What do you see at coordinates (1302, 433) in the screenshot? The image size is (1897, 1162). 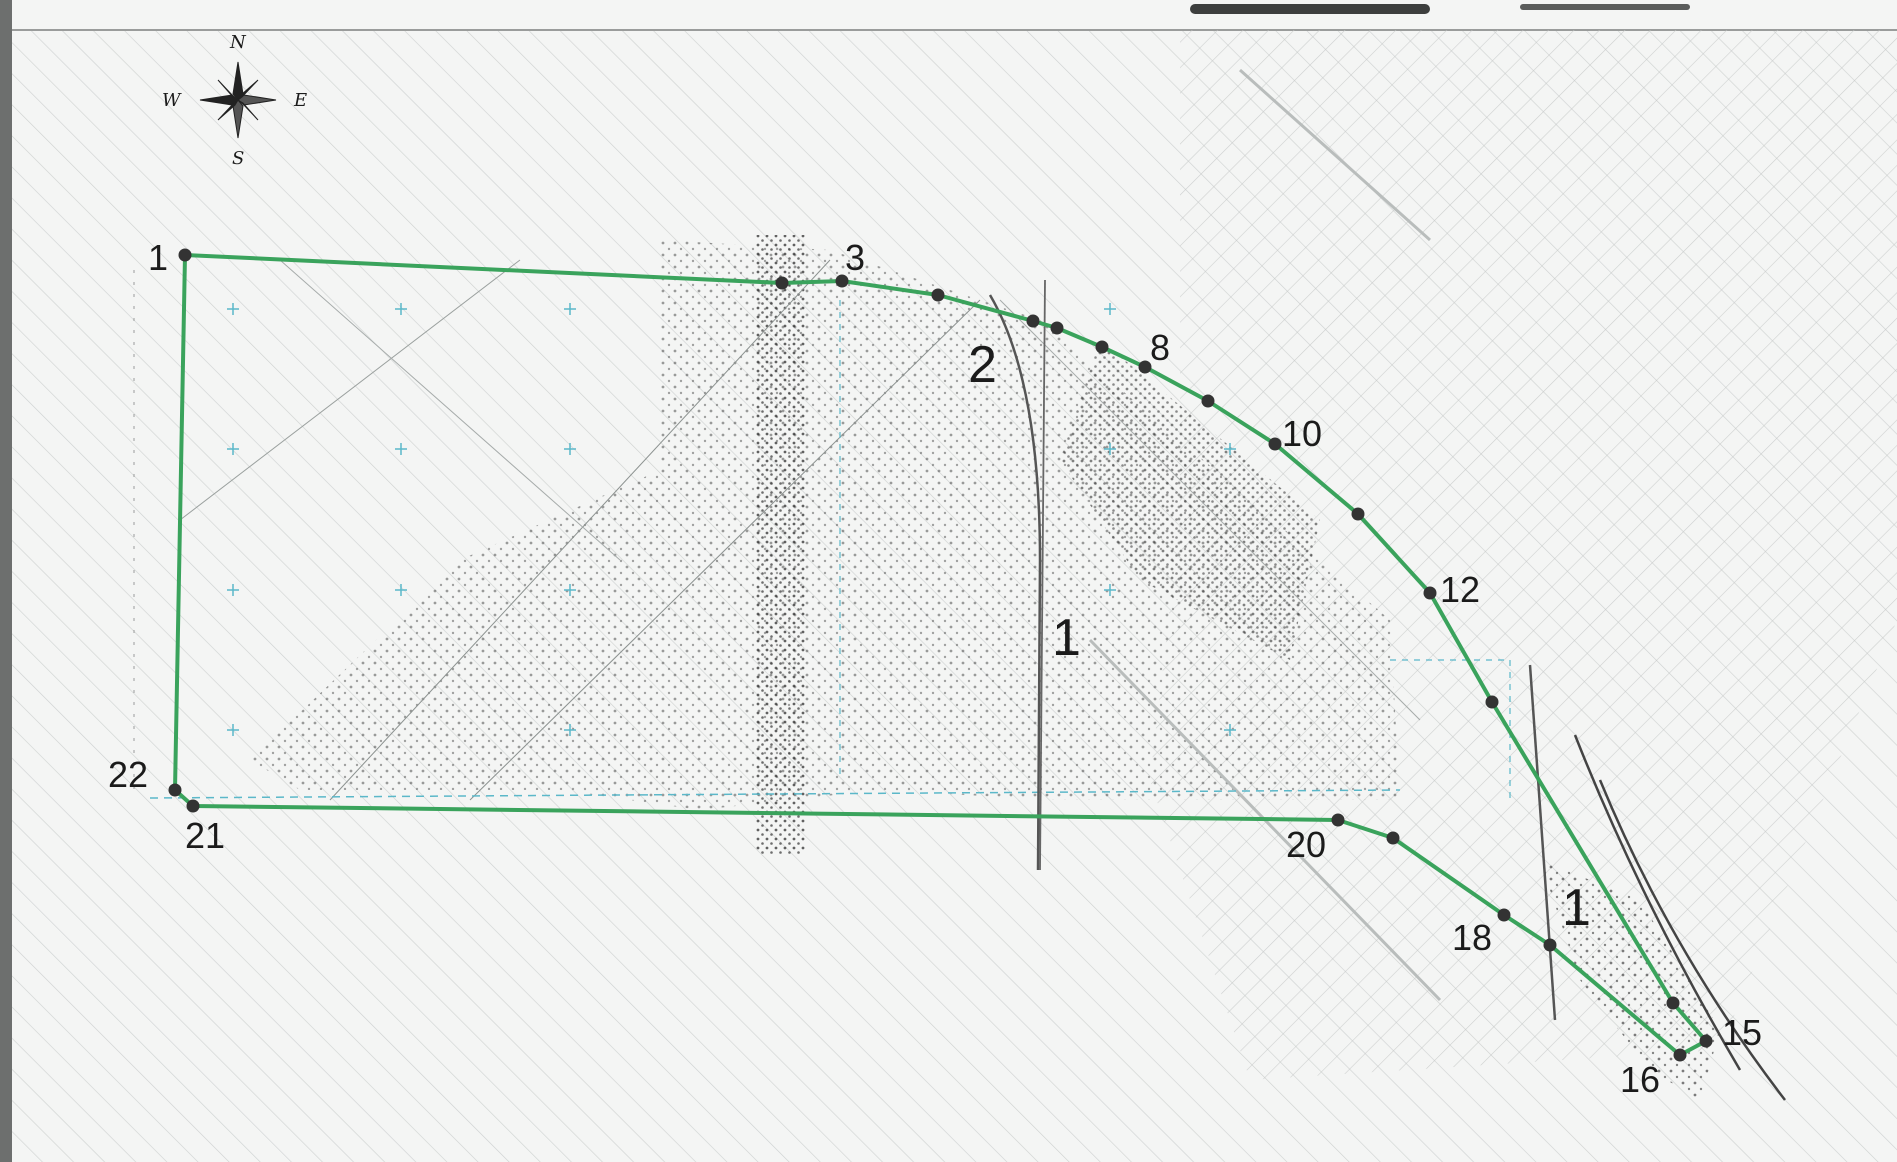 I see `vertex-label-10: 10` at bounding box center [1302, 433].